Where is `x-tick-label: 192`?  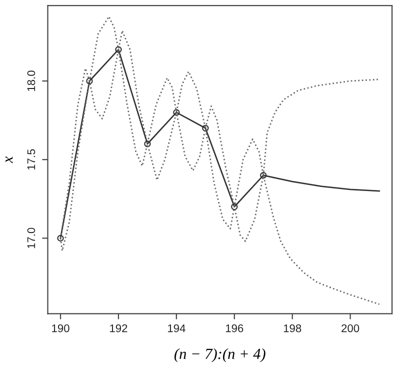 x-tick-label: 192 is located at coordinates (119, 328).